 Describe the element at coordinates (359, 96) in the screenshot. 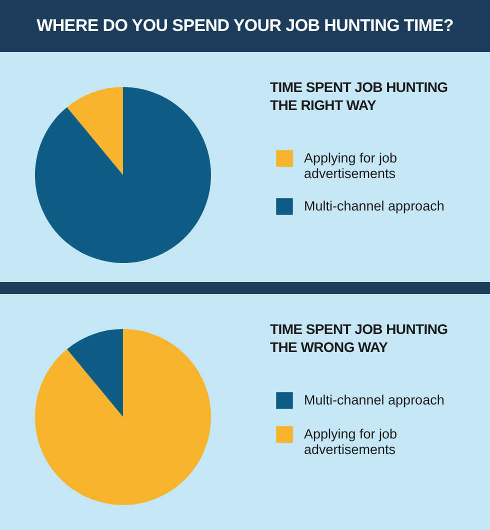

I see `chart-subtitle: TIME SPENT JOB HUNTING THE RIGHT WAY` at that location.